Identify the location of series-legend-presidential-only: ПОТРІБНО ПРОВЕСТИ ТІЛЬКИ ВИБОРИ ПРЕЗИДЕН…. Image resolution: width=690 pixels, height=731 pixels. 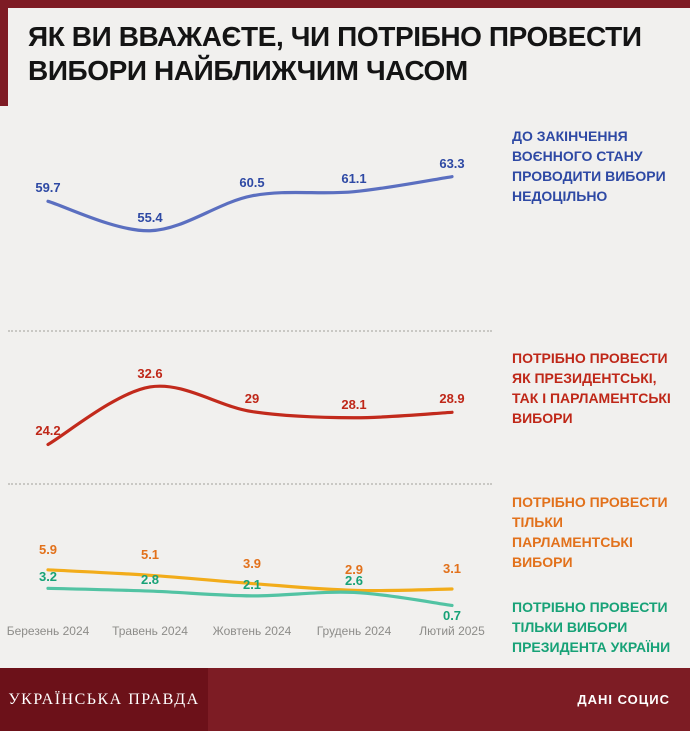
(591, 627).